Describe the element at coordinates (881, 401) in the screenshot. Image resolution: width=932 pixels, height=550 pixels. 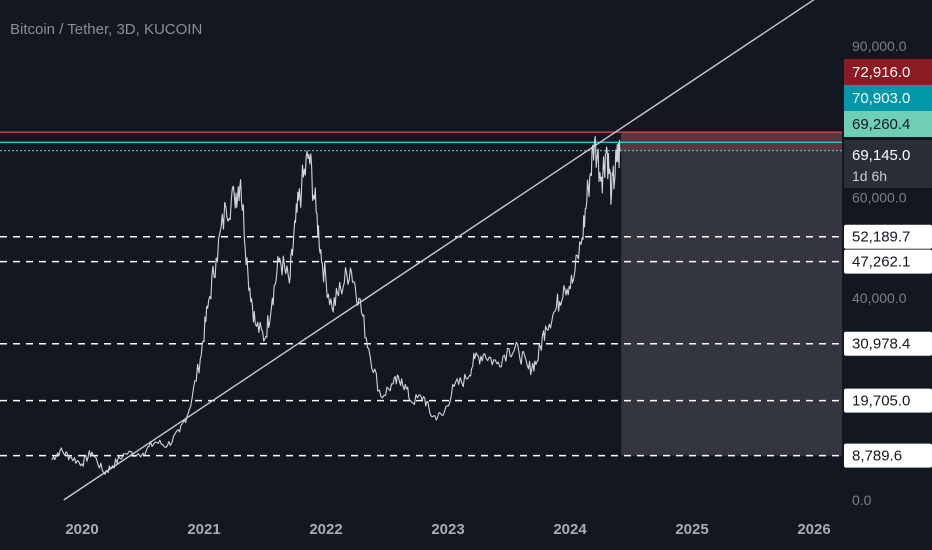
I see `support-level-tag-label: 19,705.0` at that location.